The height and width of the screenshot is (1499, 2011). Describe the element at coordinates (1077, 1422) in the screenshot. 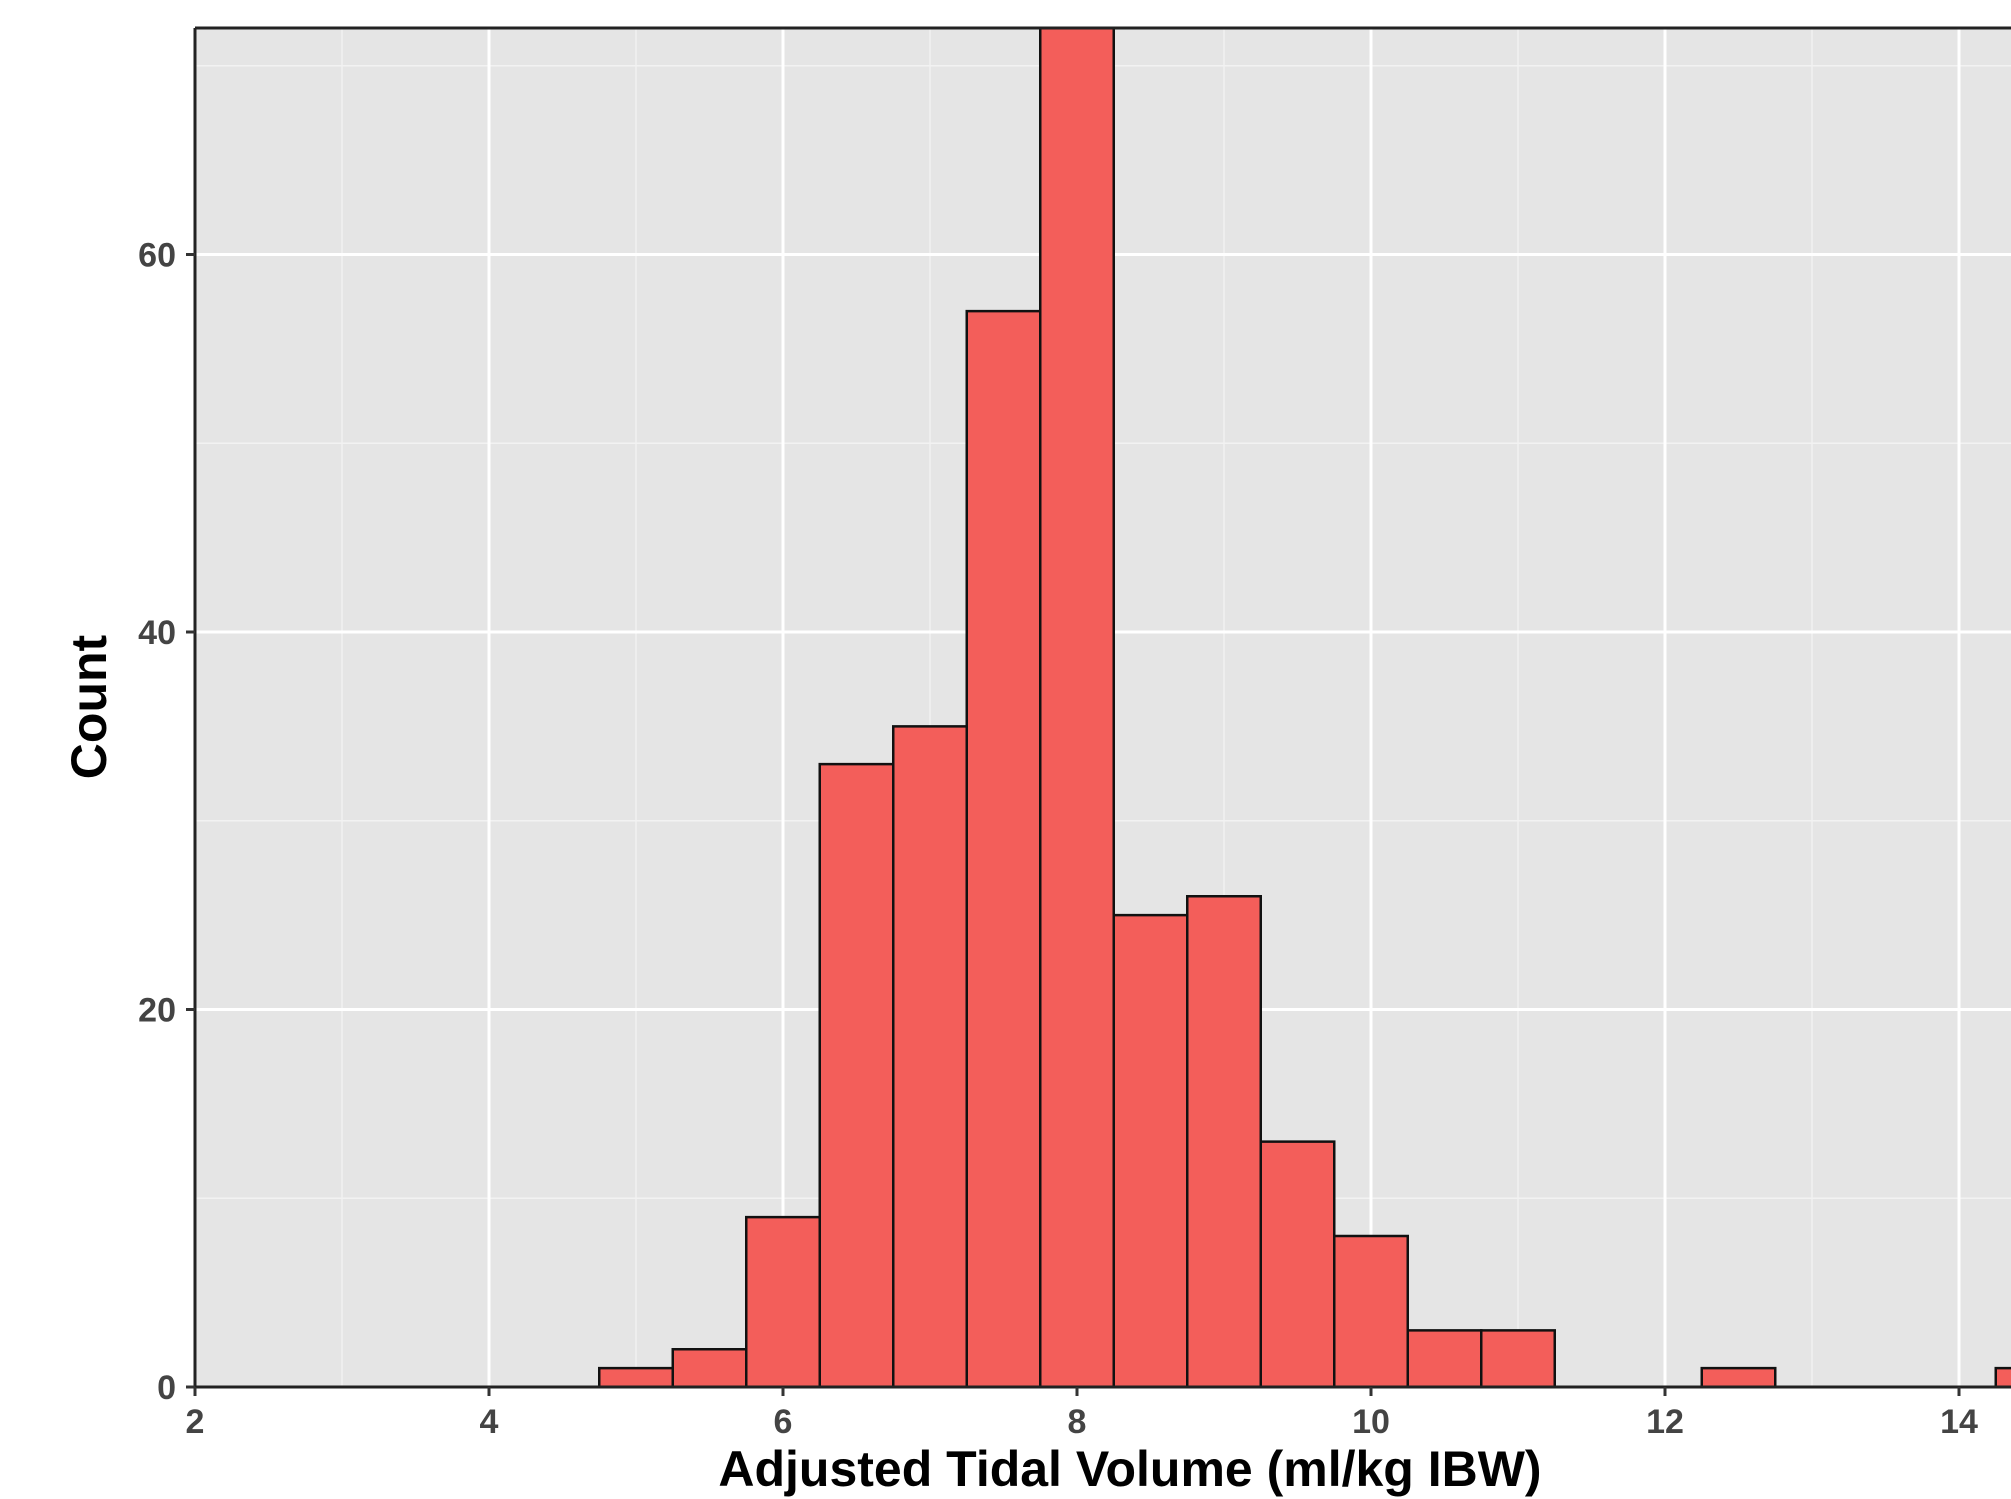

I see `x-tick-label: 8` at that location.